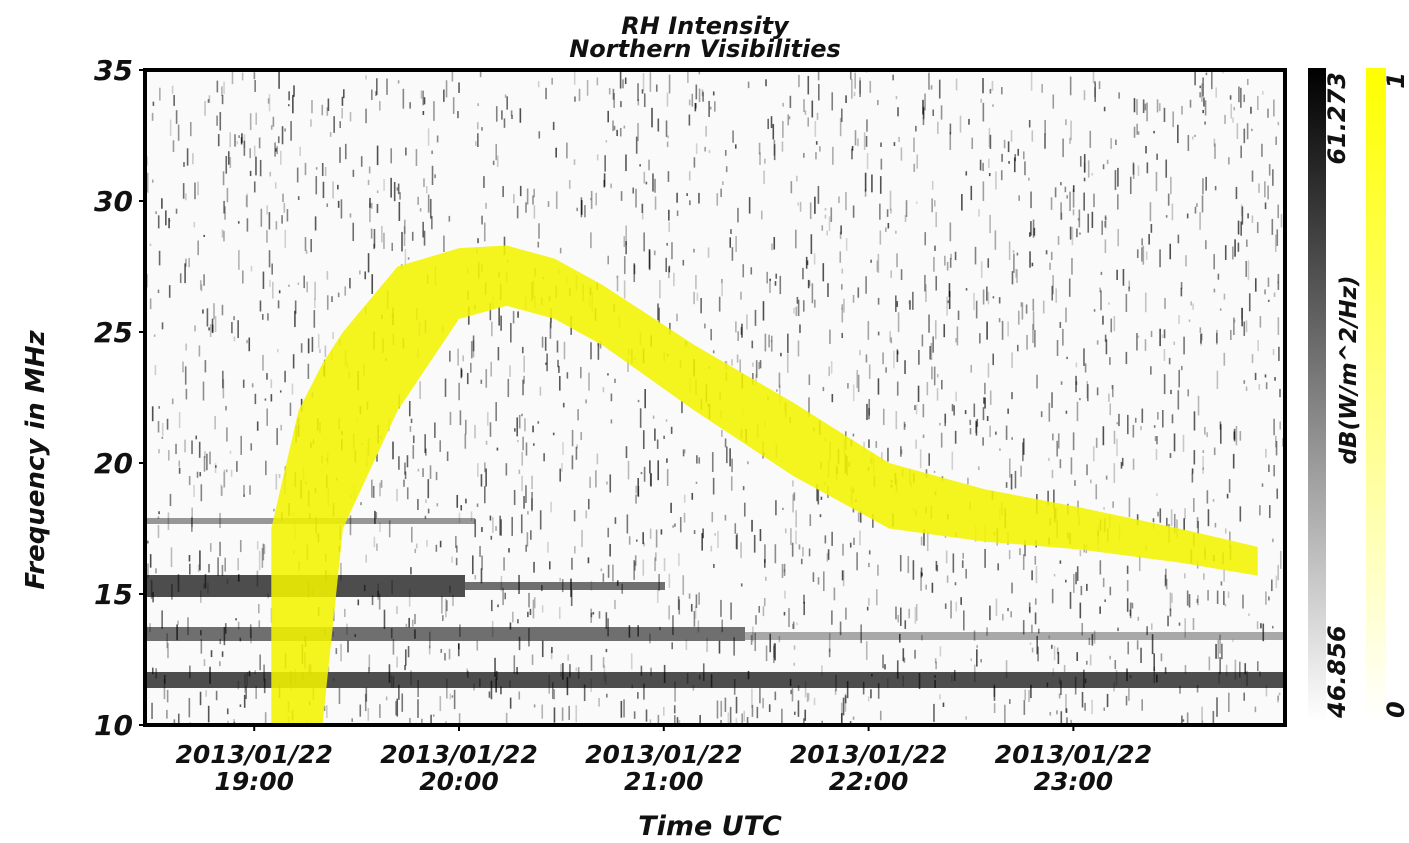 This screenshot has width=1409, height=843. I want to click on colorbar-label: dB(W/m^2/Hz), so click(1349, 369).